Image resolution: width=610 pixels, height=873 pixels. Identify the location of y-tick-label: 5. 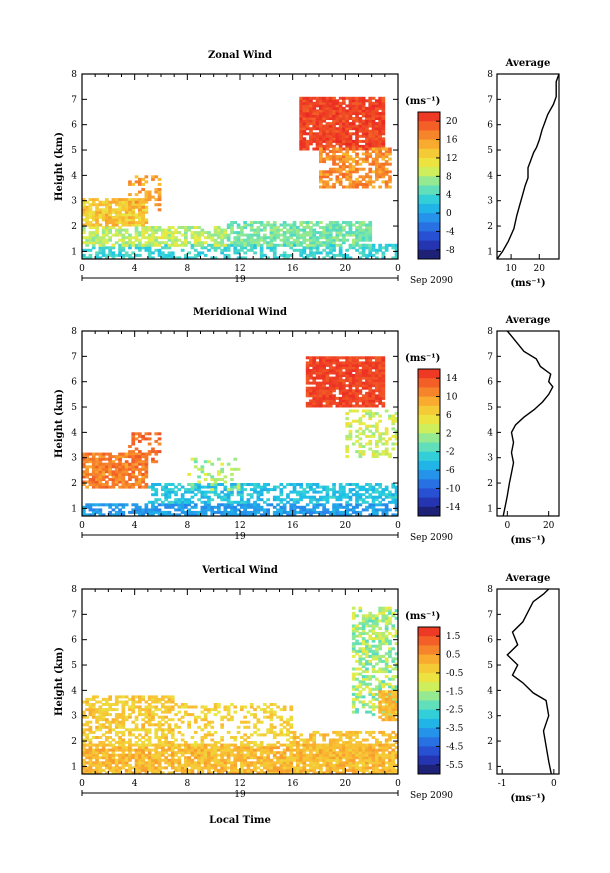
(74, 151).